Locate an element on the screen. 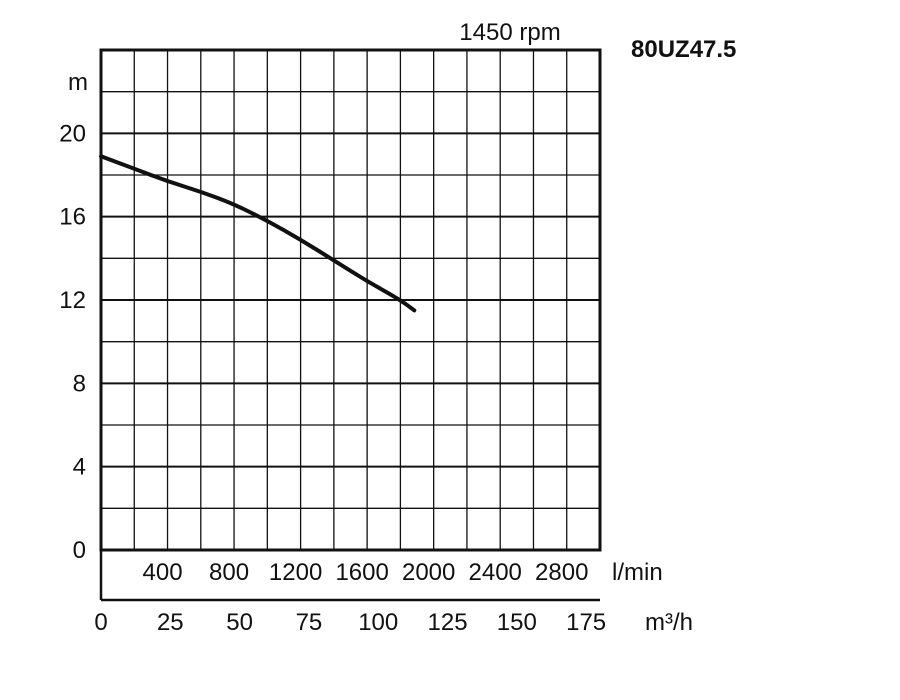 Image resolution: width=900 pixels, height=700 pixels. head-curve is located at coordinates (258, 233).